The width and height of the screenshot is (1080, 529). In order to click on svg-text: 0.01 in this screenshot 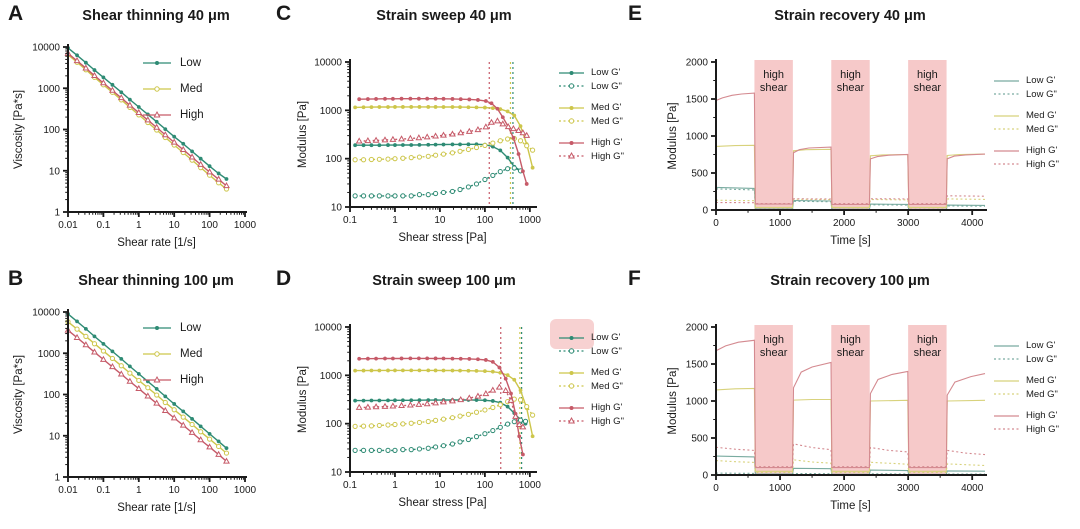, I will do `click(68, 225)`.